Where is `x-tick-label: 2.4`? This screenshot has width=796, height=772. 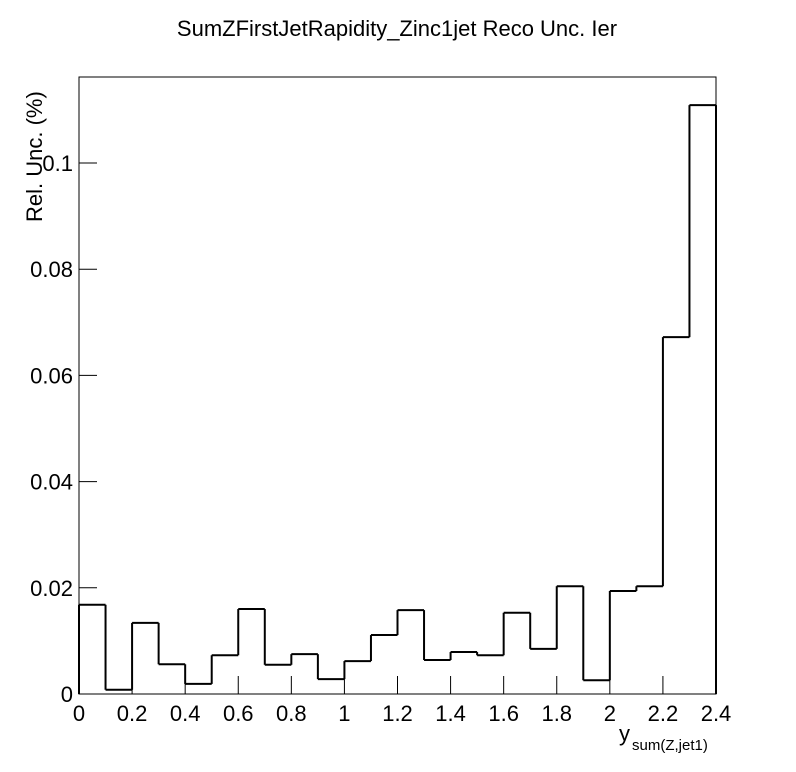
x-tick-label: 2.4 is located at coordinates (716, 713).